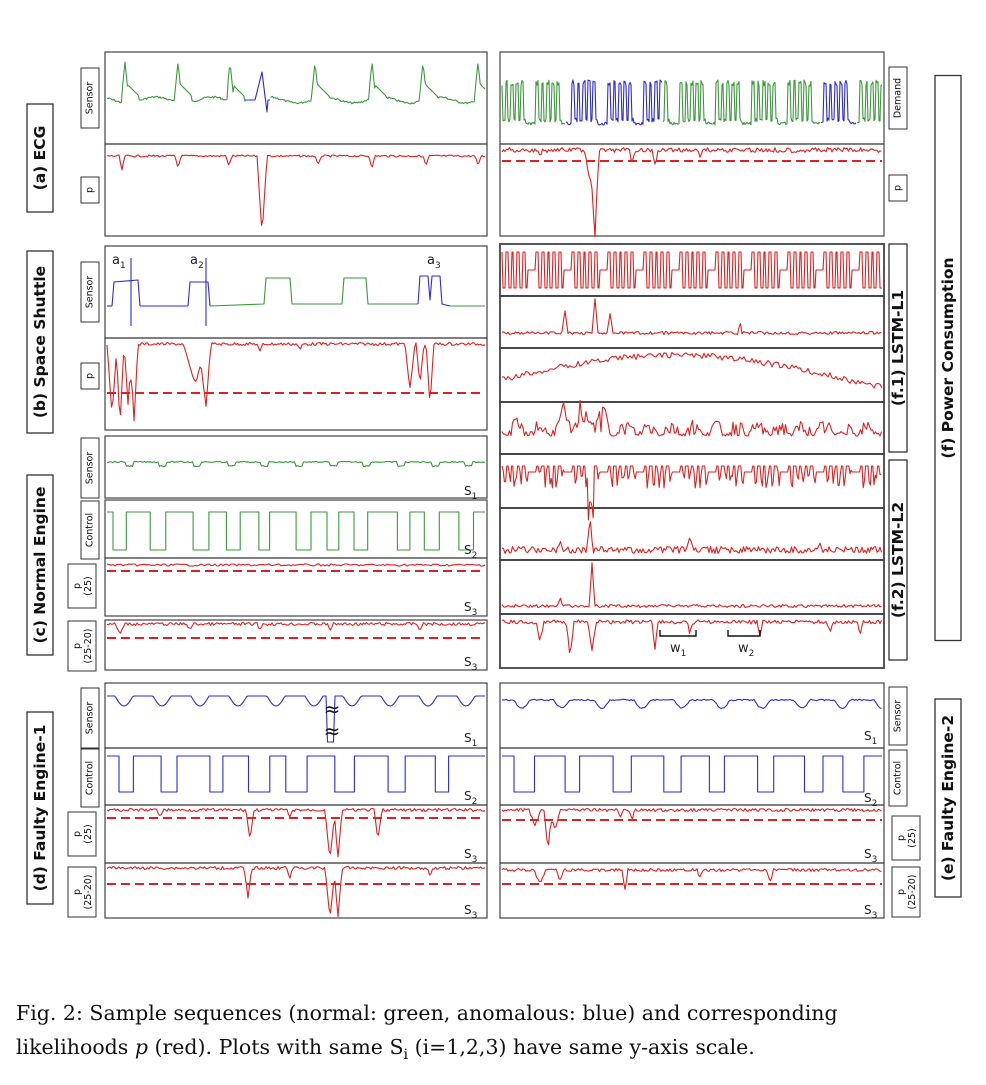 Image resolution: width=986 pixels, height=1085 pixels. I want to click on label-normal-p25: p(25), so click(83, 586).